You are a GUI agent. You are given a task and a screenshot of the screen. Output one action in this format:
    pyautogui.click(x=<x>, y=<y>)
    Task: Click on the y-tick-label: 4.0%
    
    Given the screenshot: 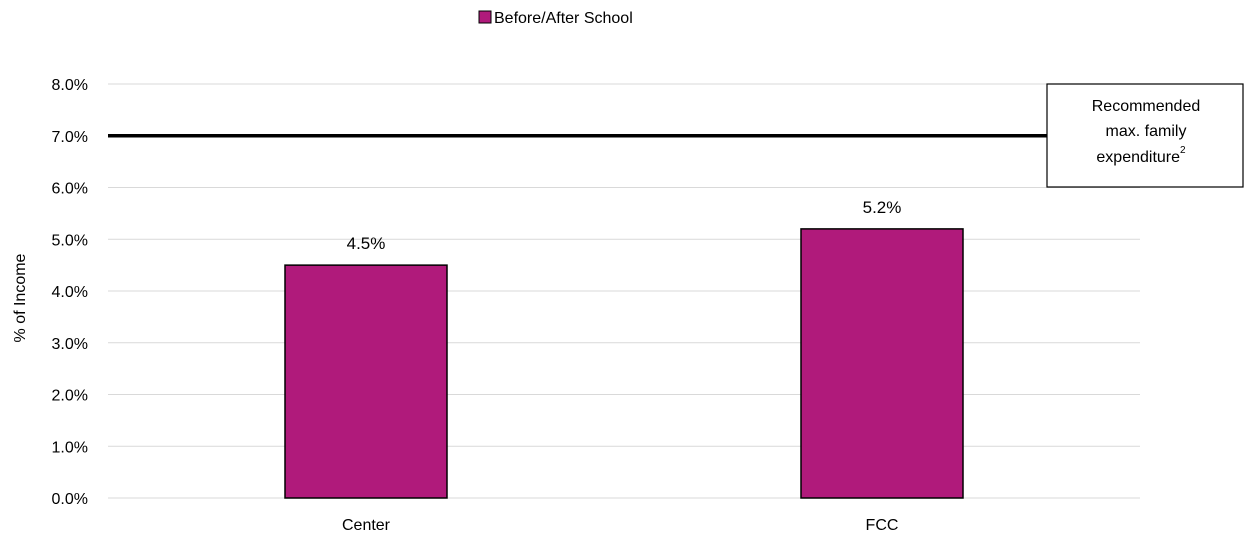 What is the action you would take?
    pyautogui.click(x=70, y=292)
    